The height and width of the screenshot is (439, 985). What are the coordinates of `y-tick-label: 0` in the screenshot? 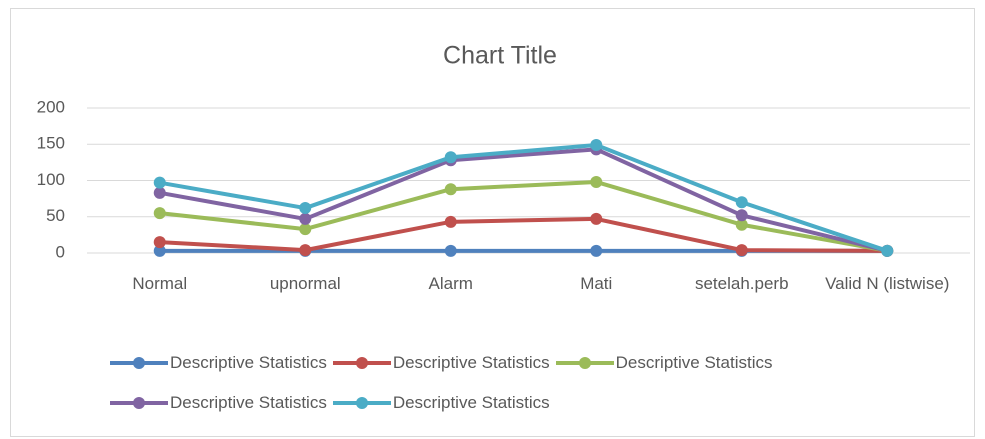 It's located at (60, 251).